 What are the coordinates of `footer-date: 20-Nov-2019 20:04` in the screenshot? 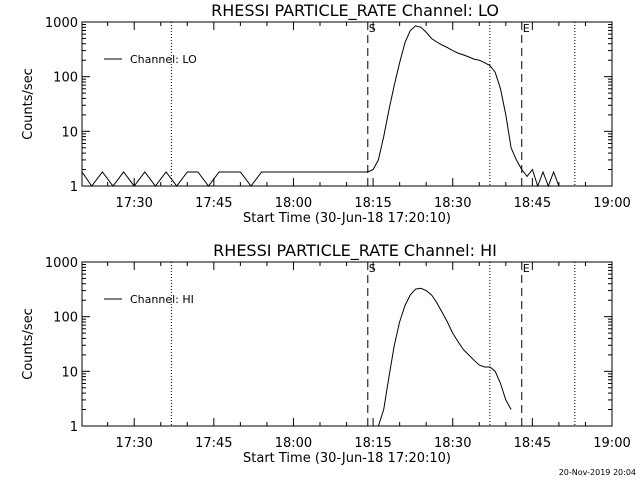 It's located at (597, 472).